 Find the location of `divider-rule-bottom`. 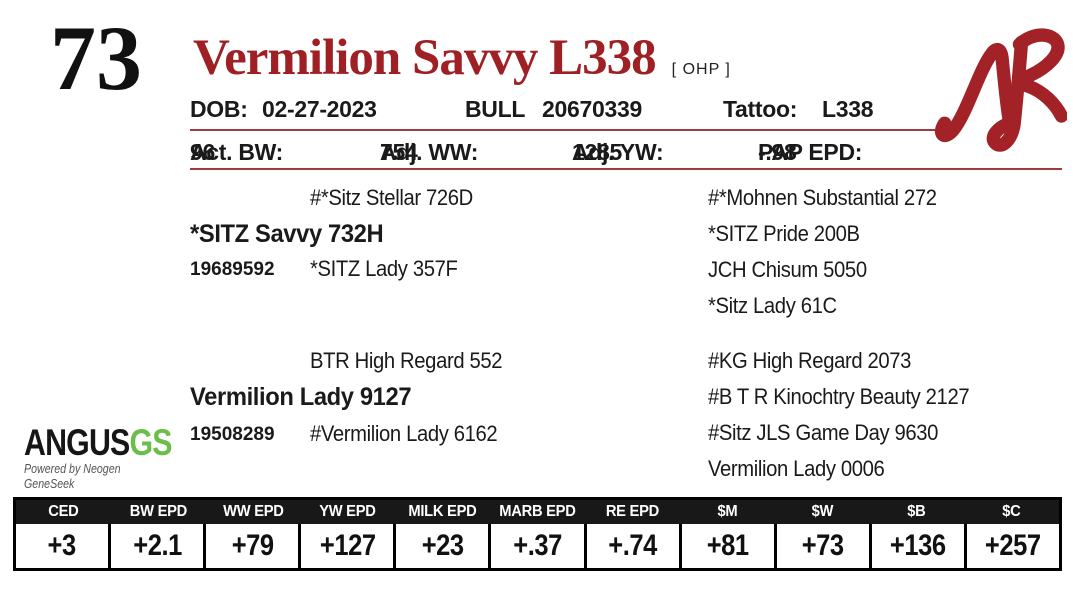

divider-rule-bottom is located at coordinates (626, 169).